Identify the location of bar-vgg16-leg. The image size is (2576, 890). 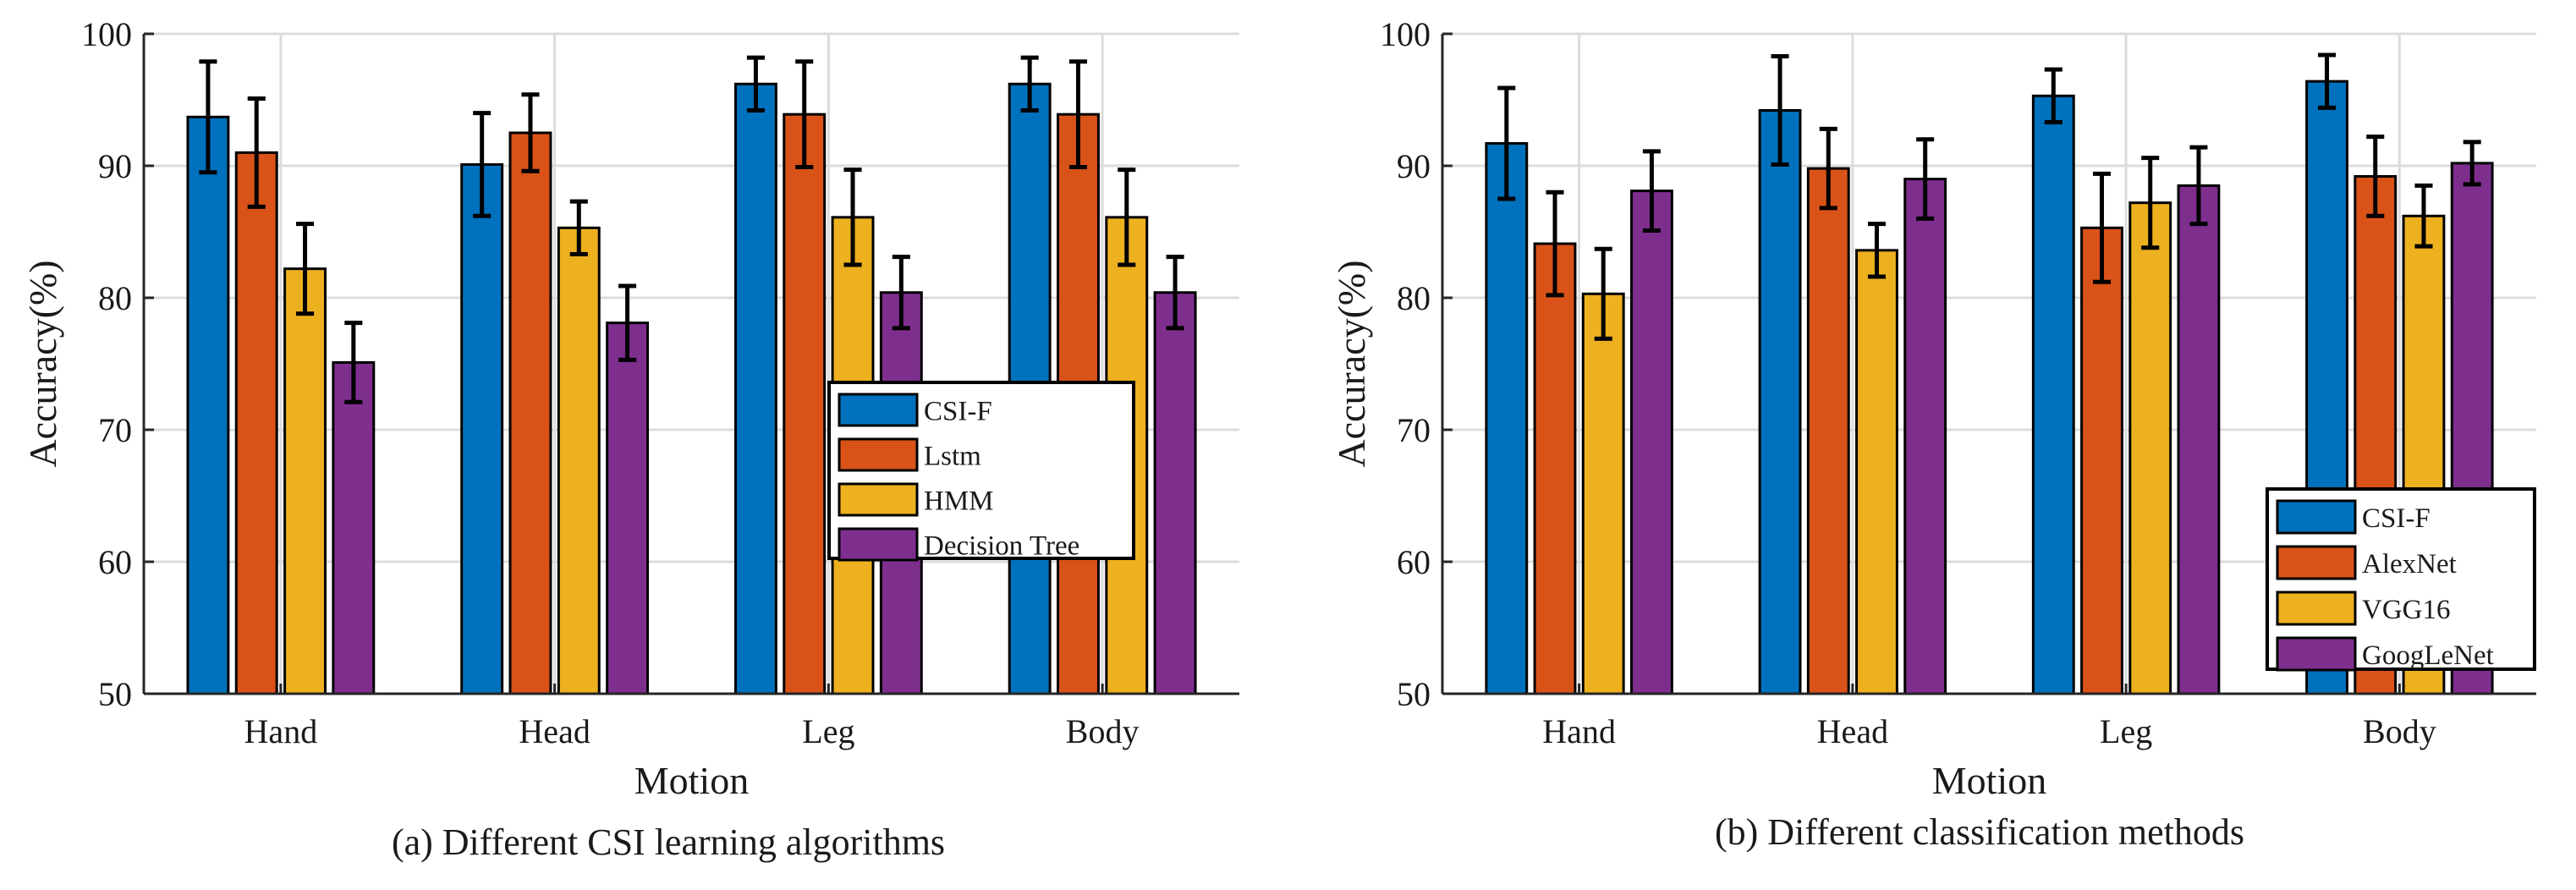
(2150, 448).